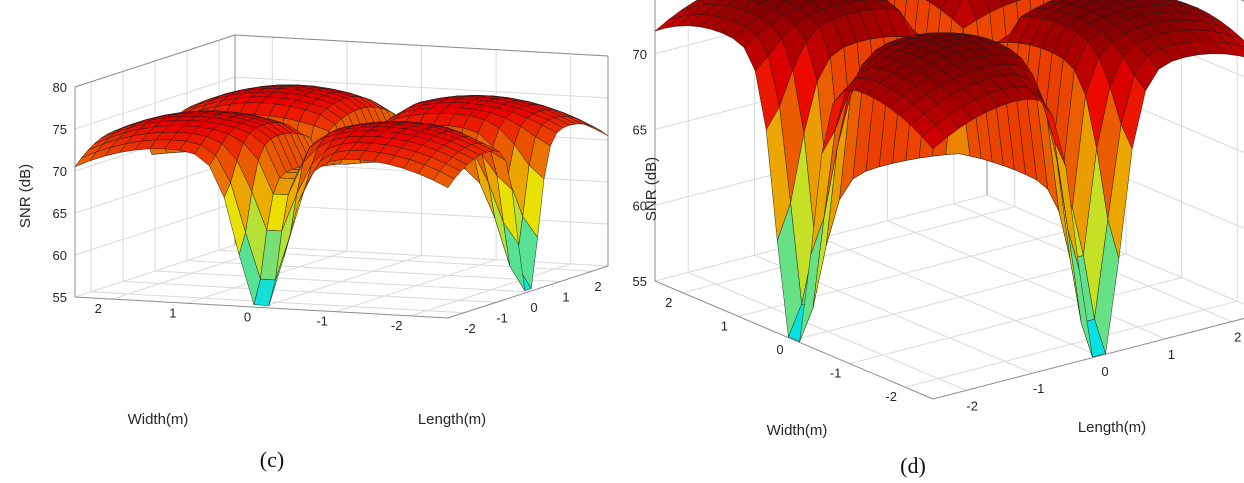  I want to click on z-tick-label: 80, so click(60, 87).